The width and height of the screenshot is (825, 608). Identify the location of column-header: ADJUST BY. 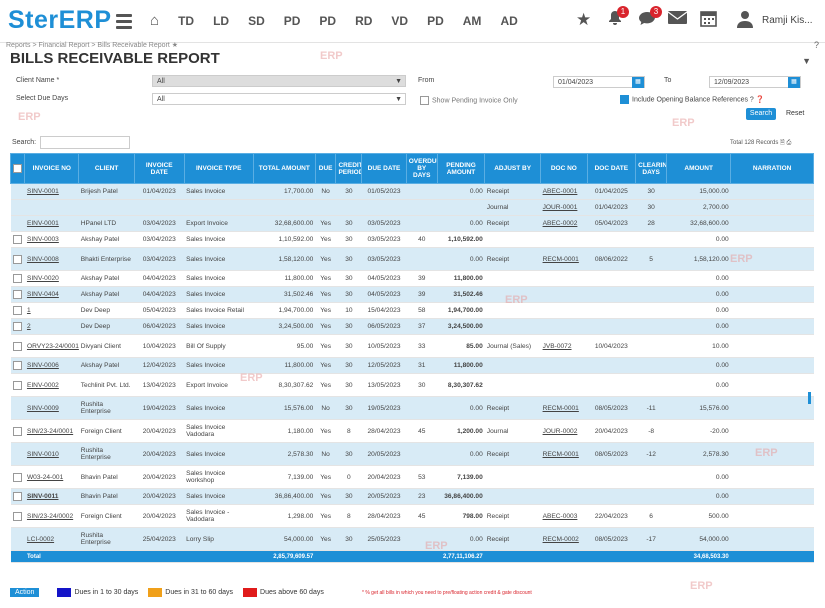
(513, 168).